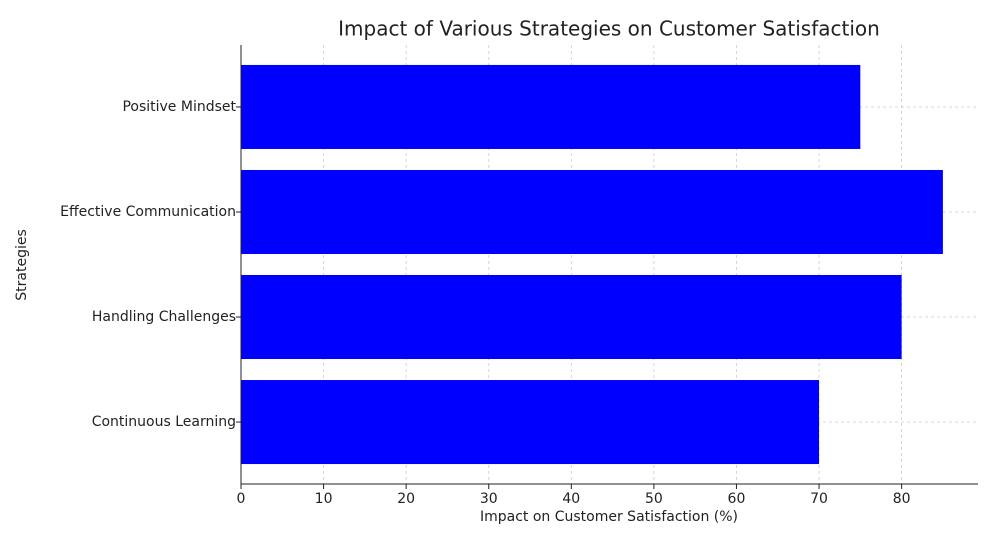 The height and width of the screenshot is (551, 998). Describe the element at coordinates (406, 499) in the screenshot. I see `x-tick-label: 20` at that location.